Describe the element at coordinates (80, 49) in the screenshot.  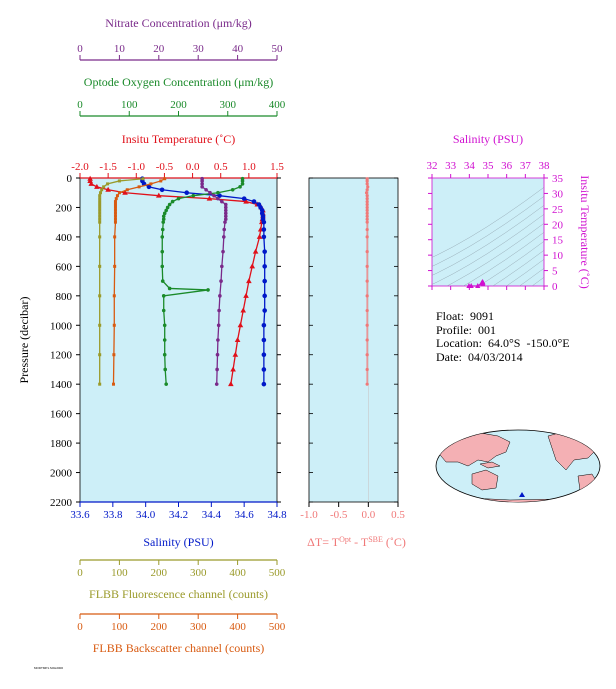
I see `nitrate-tick-label: 0` at that location.